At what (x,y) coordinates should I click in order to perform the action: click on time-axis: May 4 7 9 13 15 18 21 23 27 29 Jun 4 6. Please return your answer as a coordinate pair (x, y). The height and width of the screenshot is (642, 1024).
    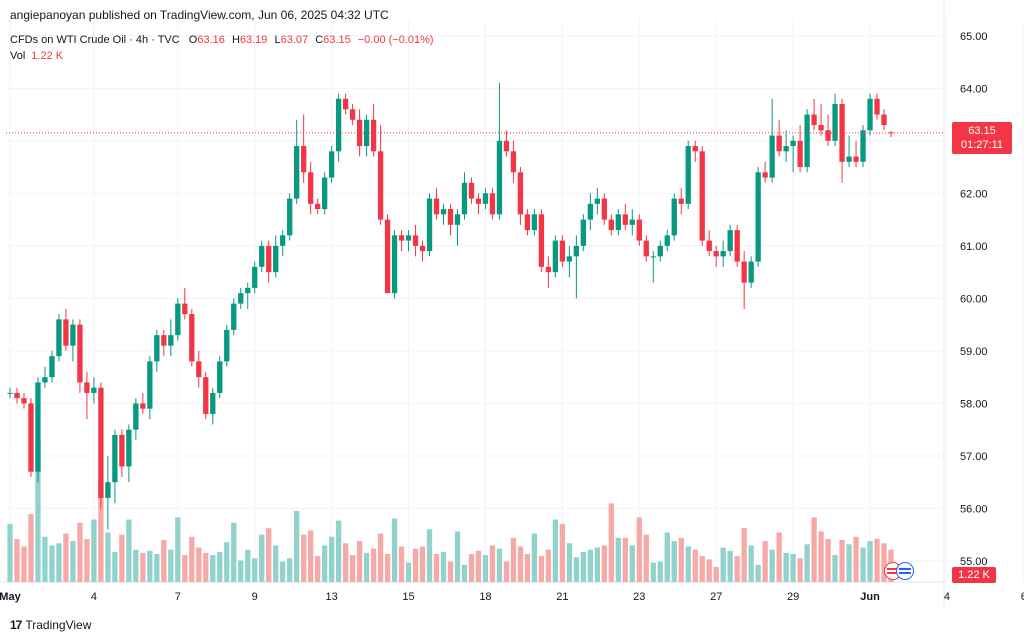
    Looking at the image, I should click on (512, 597).